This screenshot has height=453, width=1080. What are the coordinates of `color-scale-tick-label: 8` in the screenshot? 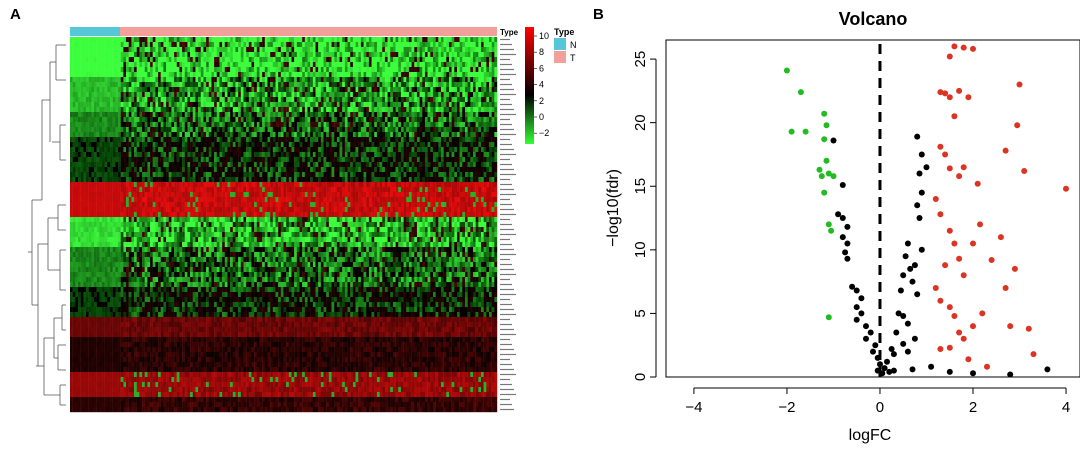 It's located at (541, 52).